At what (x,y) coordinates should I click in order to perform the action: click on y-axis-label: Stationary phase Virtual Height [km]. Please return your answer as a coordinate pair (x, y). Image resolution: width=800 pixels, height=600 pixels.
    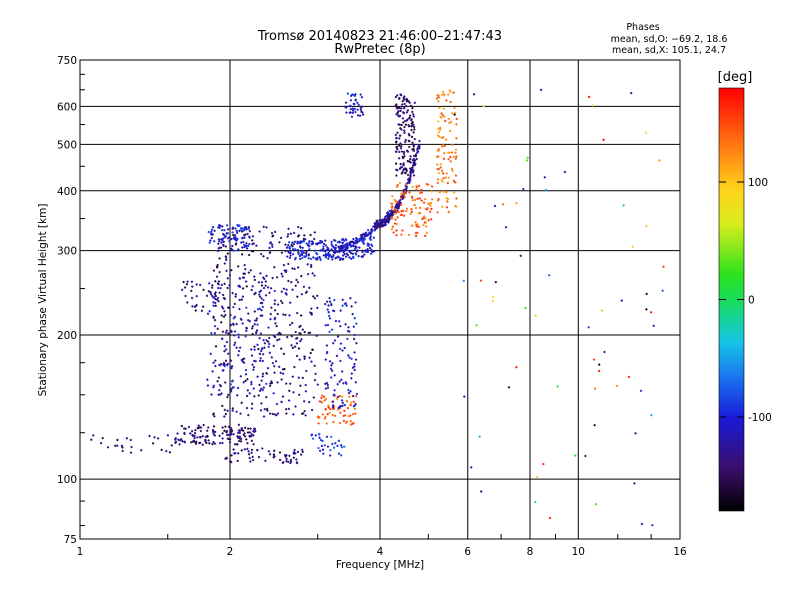
    Looking at the image, I should click on (43, 300).